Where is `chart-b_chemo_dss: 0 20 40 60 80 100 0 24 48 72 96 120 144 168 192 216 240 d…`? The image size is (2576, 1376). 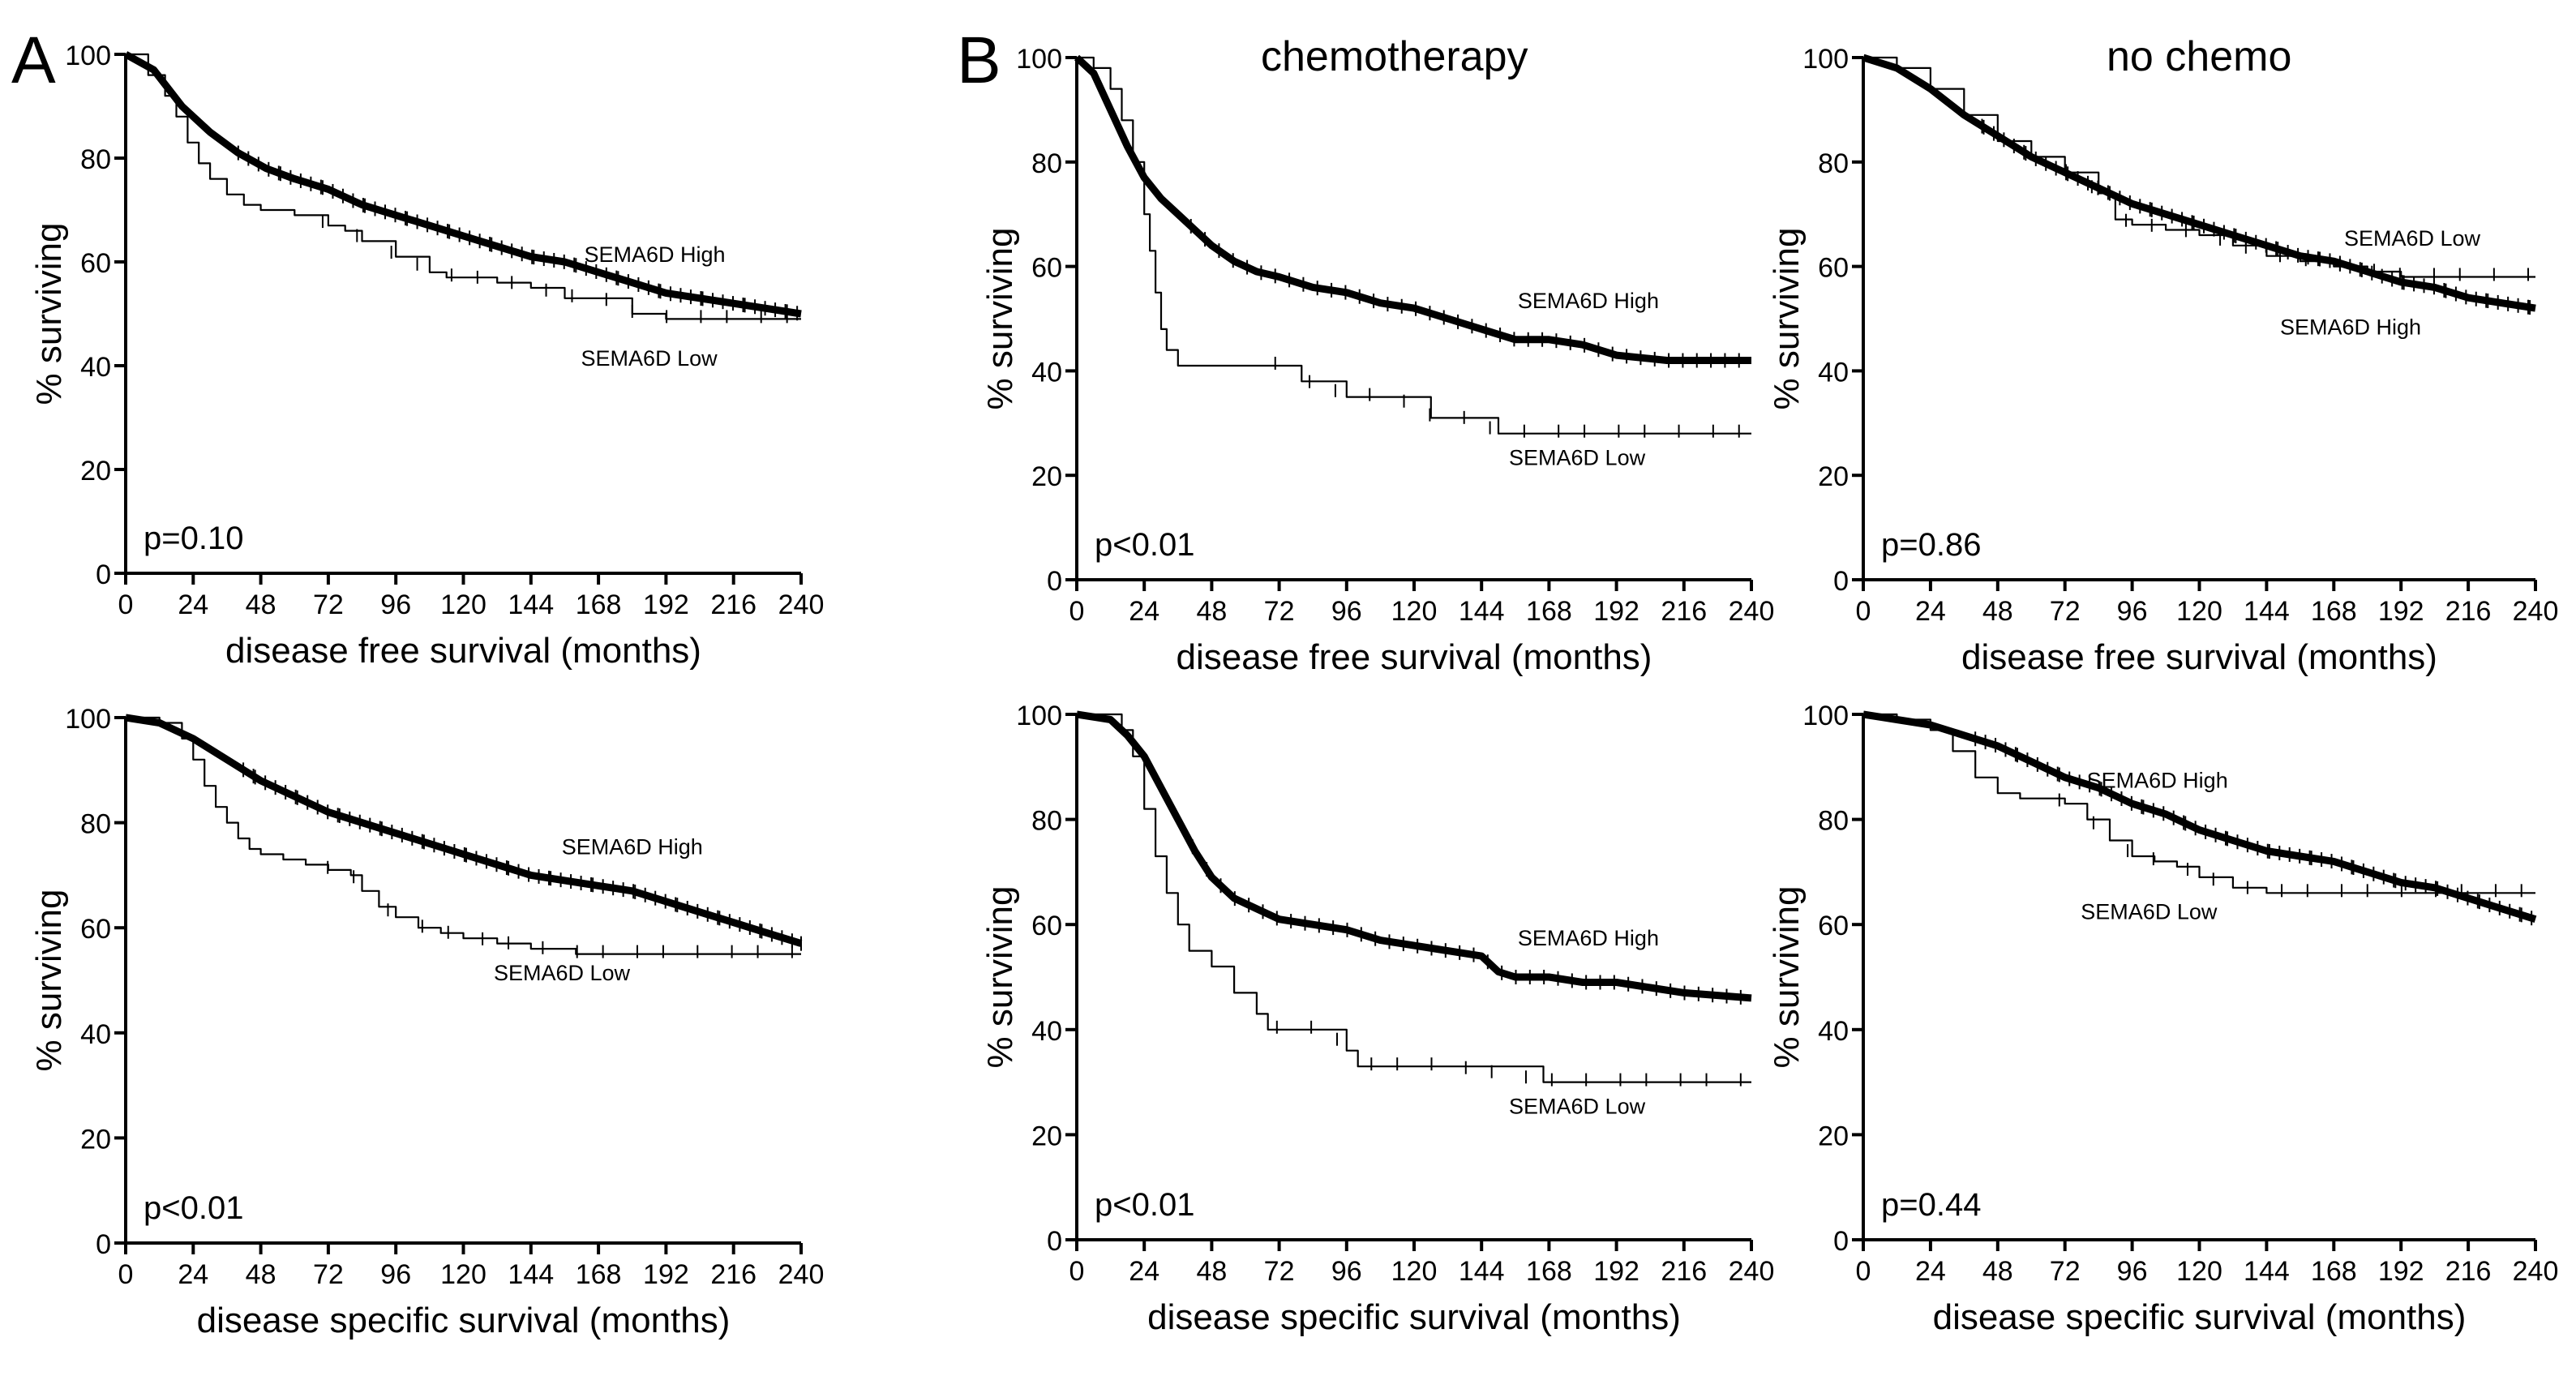
chart-b_chemo_dss: 0 20 40 60 80 100 0 24 48 72 96 120 144 168 192 216 240 d… is located at coordinates (1377, 1019).